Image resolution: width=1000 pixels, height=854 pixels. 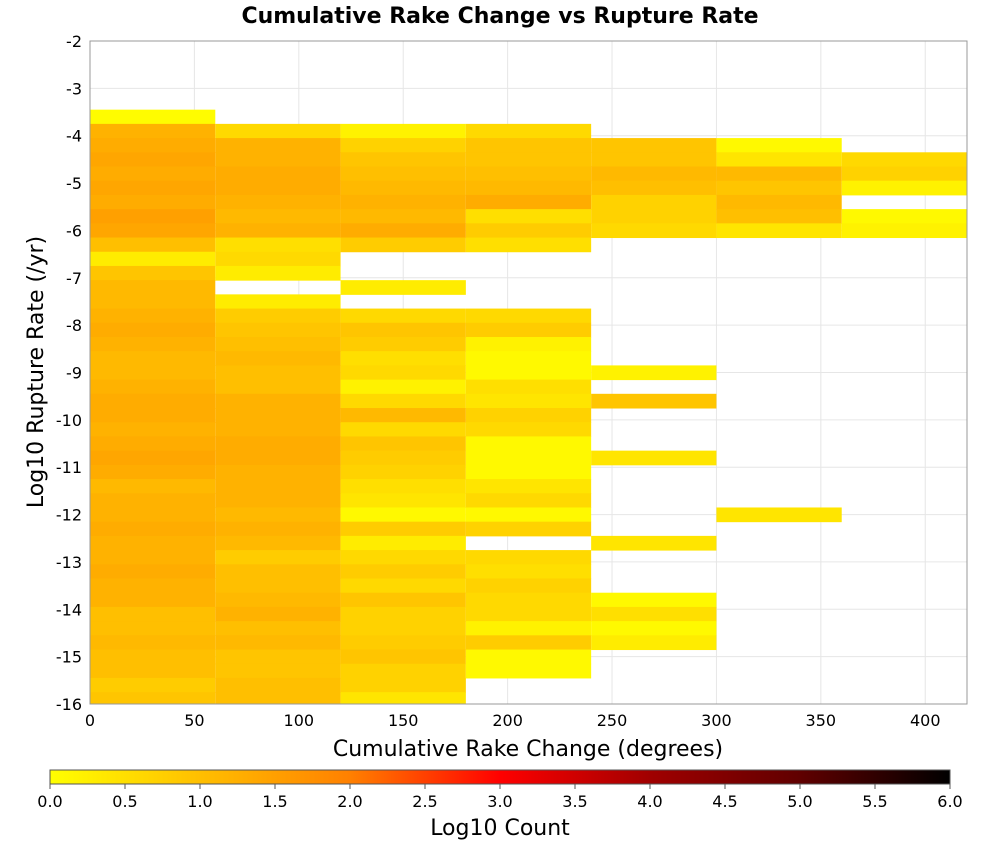 I want to click on colorbar, so click(x=500, y=777).